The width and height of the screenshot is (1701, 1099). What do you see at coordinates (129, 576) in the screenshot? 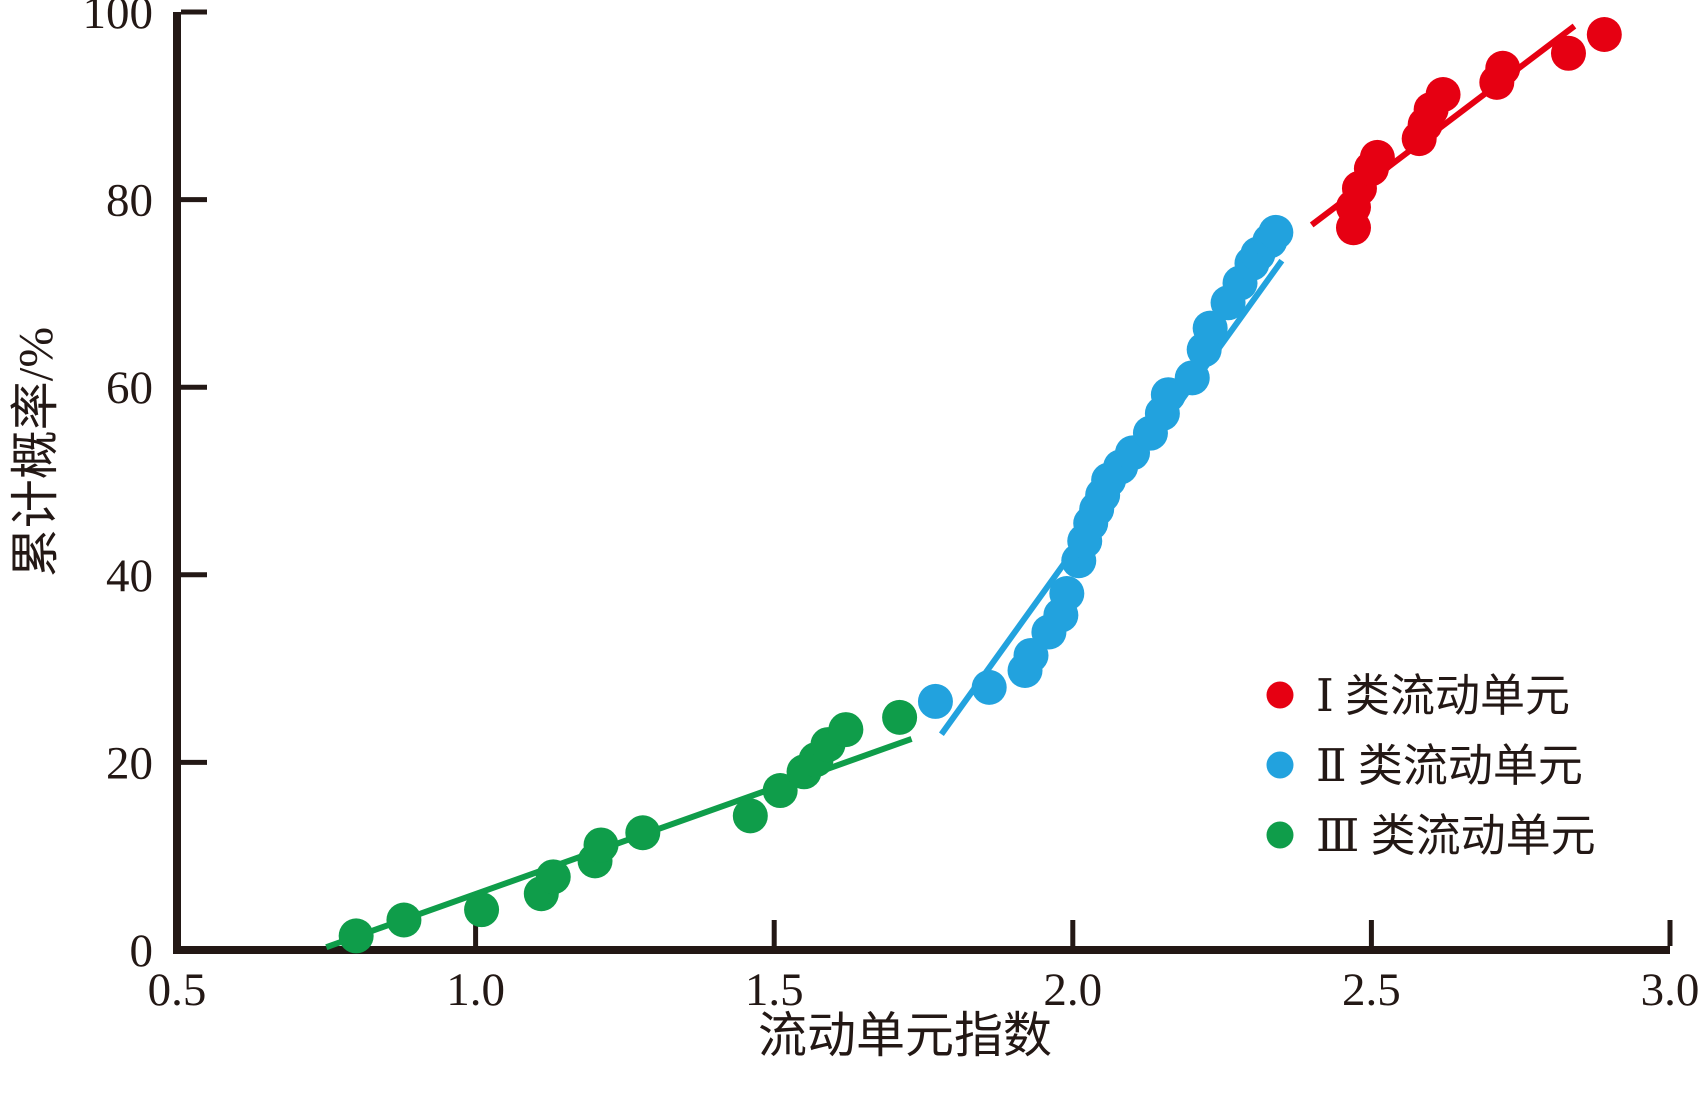
I see `y-tick-label: 40` at bounding box center [129, 576].